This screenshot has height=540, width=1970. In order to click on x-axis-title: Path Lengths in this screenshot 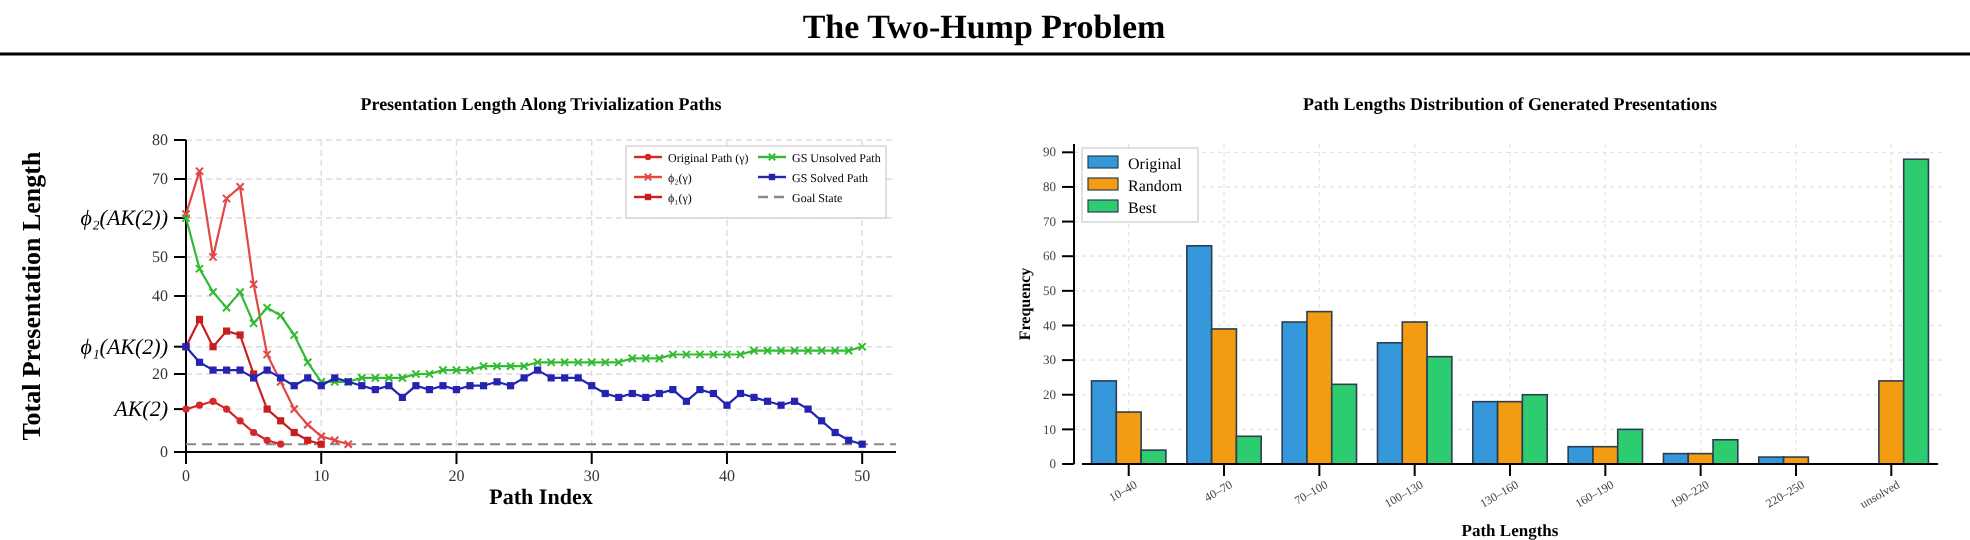, I will do `click(1510, 530)`.